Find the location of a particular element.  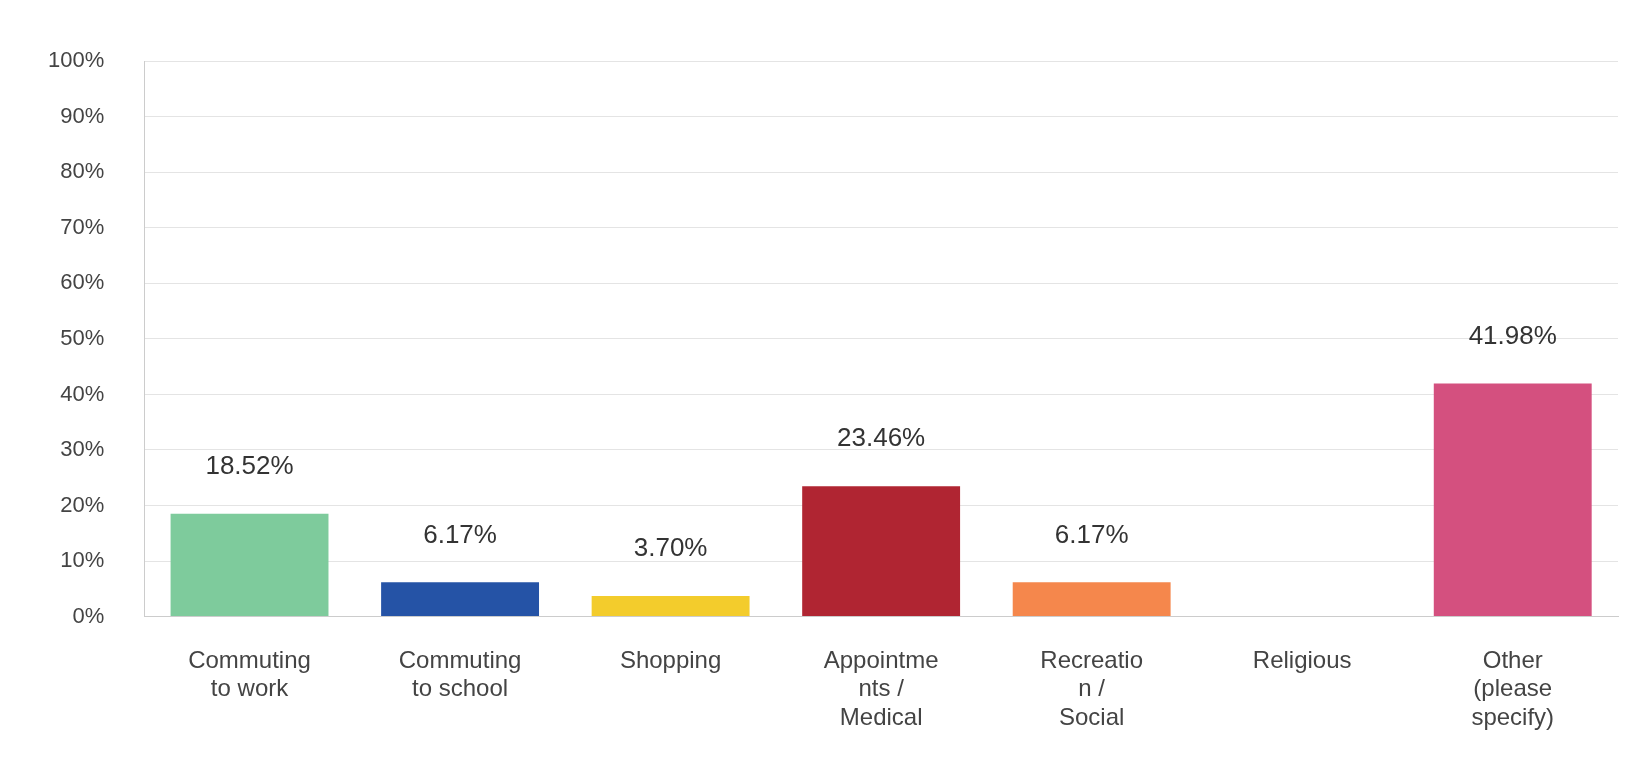

y-tick-label: 0% is located at coordinates (88, 615).